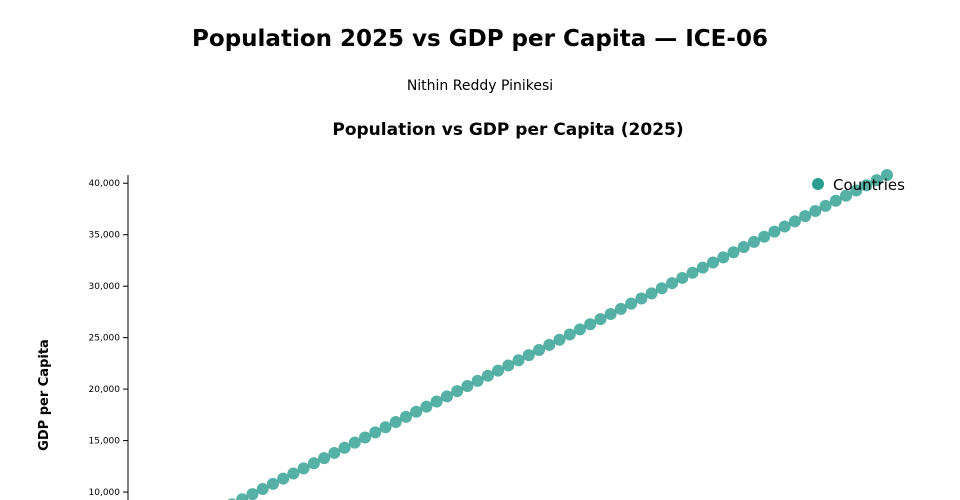 This screenshot has height=500, width=960. What do you see at coordinates (105, 442) in the screenshot?
I see `y-tick-label: 15,000` at bounding box center [105, 442].